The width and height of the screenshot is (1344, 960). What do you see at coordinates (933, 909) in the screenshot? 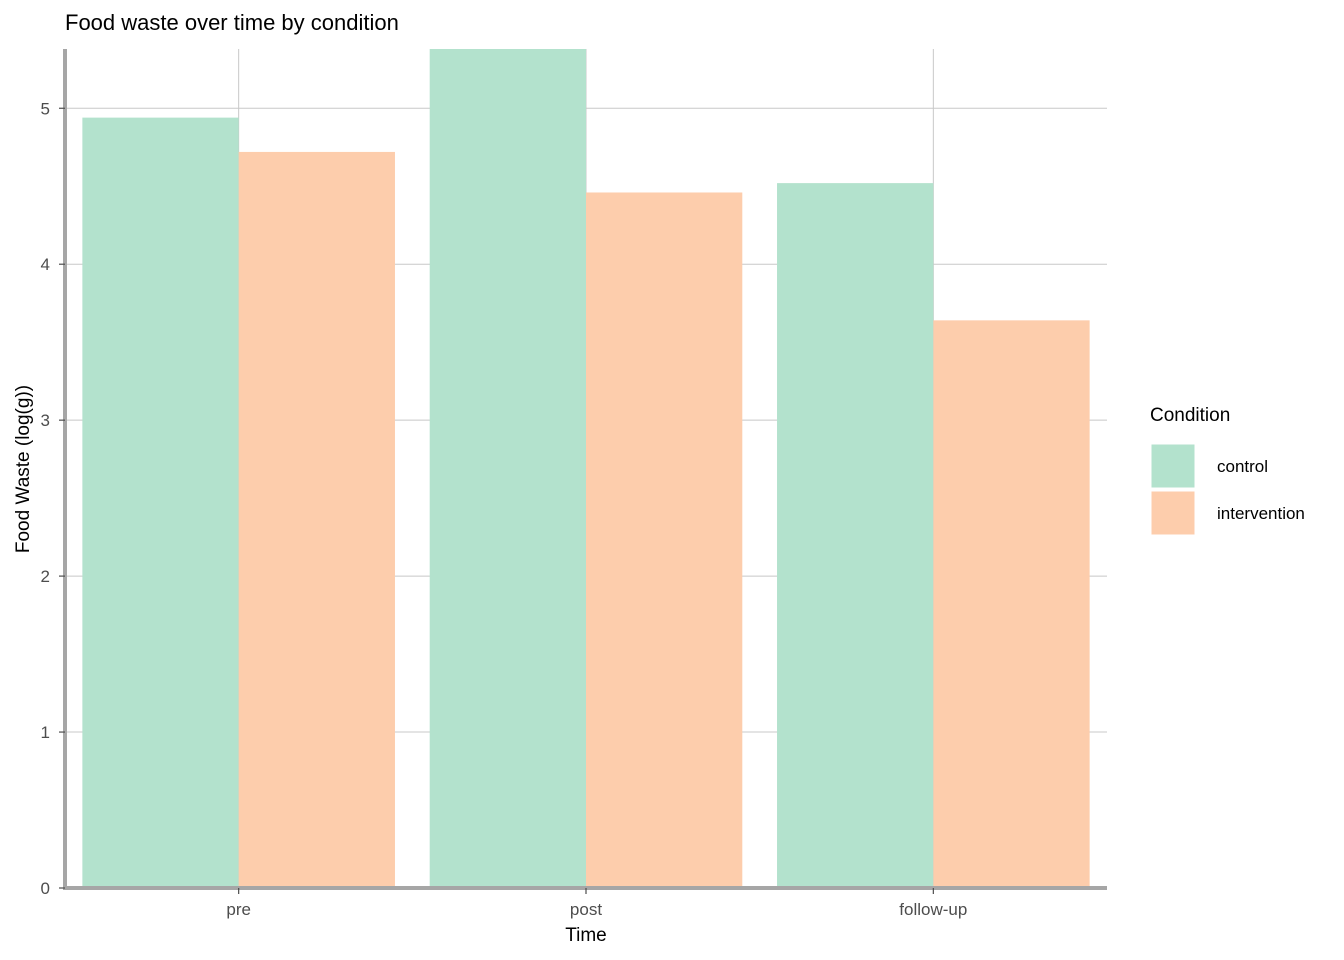
I see `x-tick-label: follow-up` at bounding box center [933, 909].